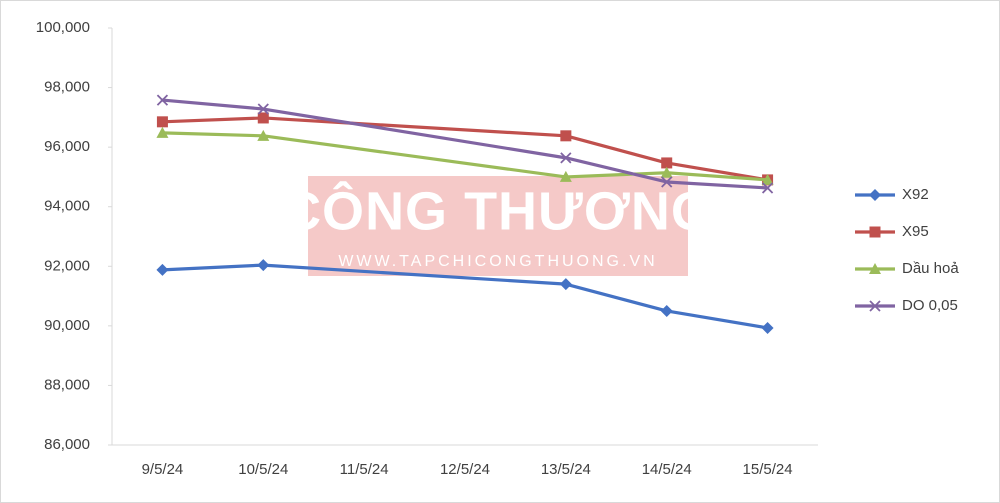  Describe the element at coordinates (263, 469) in the screenshot. I see `x-tick-label: 10/5/24` at that location.